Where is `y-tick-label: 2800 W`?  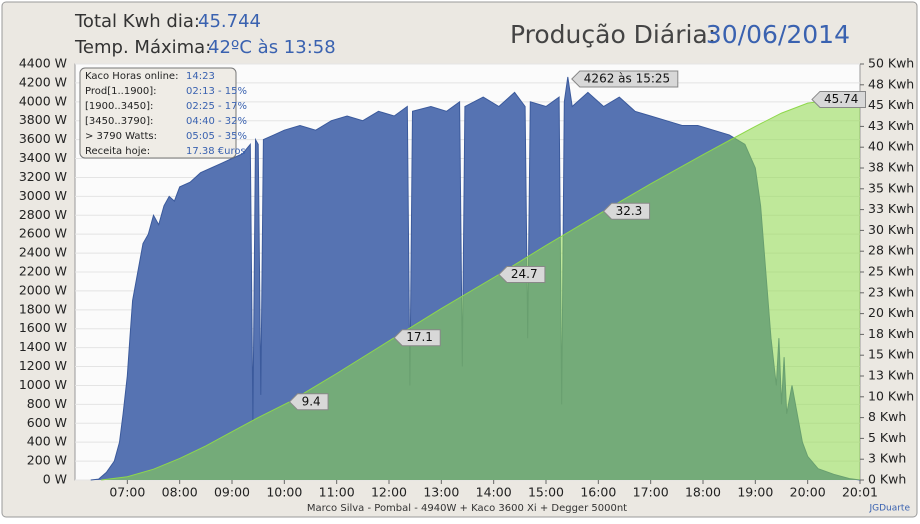
y-tick-label: 2800 W is located at coordinates (43, 214).